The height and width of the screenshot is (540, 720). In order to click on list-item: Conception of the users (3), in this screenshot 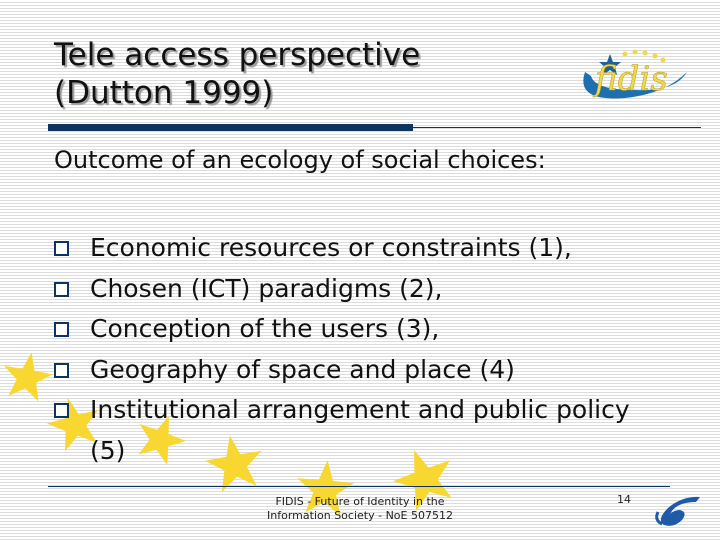, I will do `click(352, 329)`.